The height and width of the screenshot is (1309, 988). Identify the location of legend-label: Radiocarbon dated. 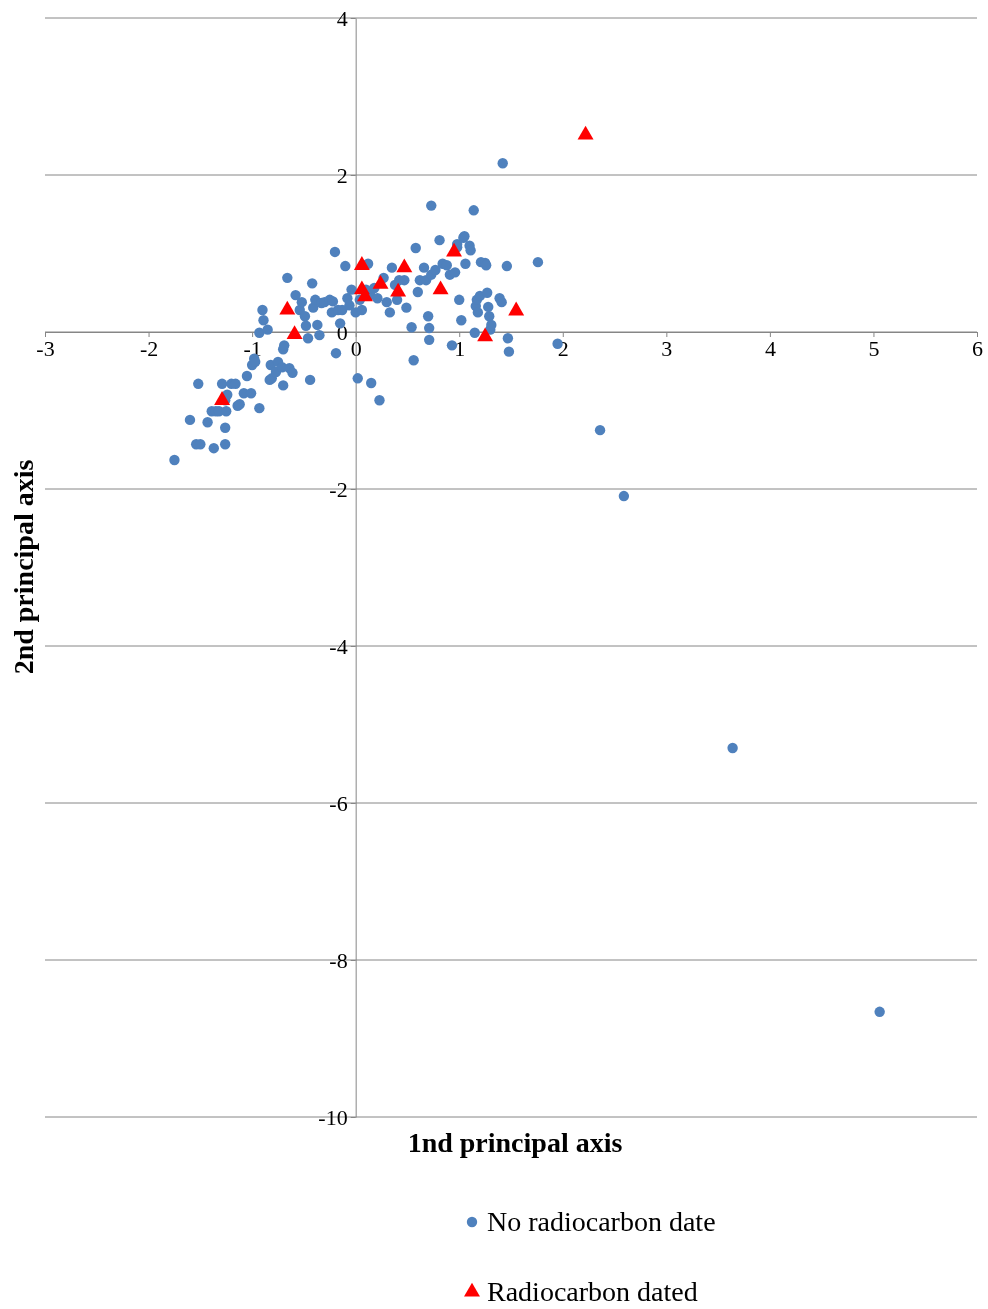
(592, 1291).